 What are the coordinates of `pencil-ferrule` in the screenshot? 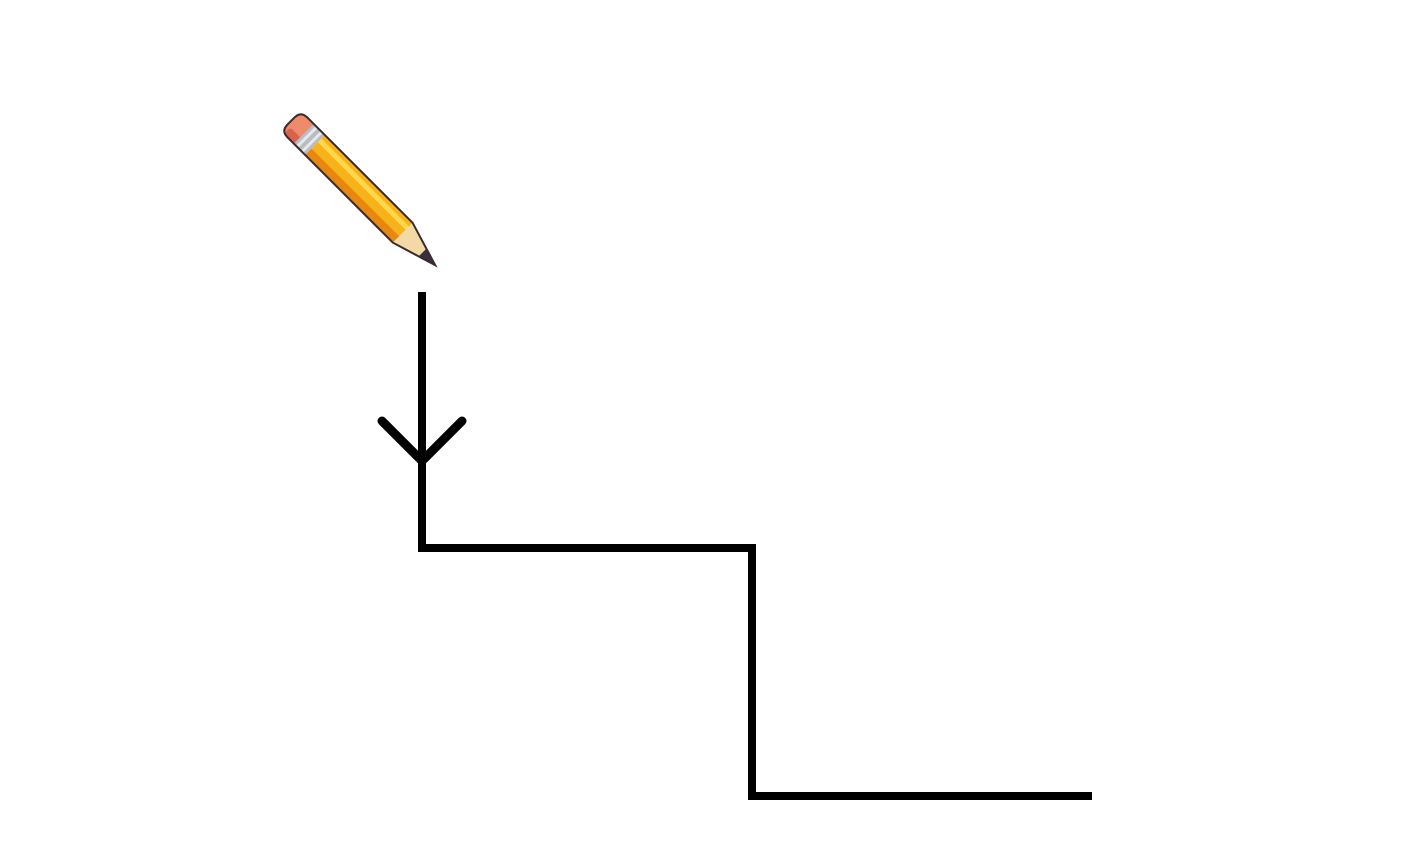 It's located at (309, 139).